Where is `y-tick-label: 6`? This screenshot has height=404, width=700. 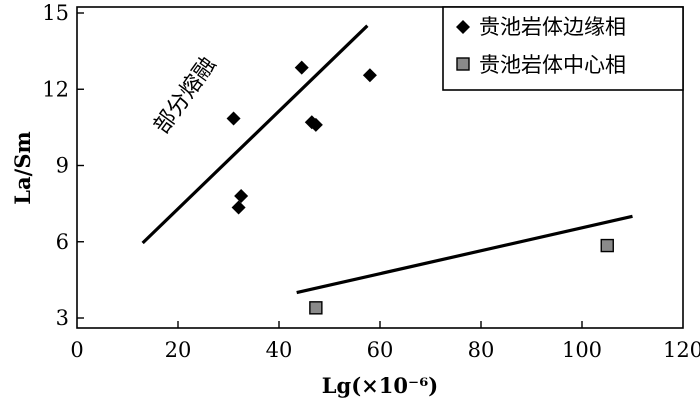 y-tick-label: 6 is located at coordinates (62, 242).